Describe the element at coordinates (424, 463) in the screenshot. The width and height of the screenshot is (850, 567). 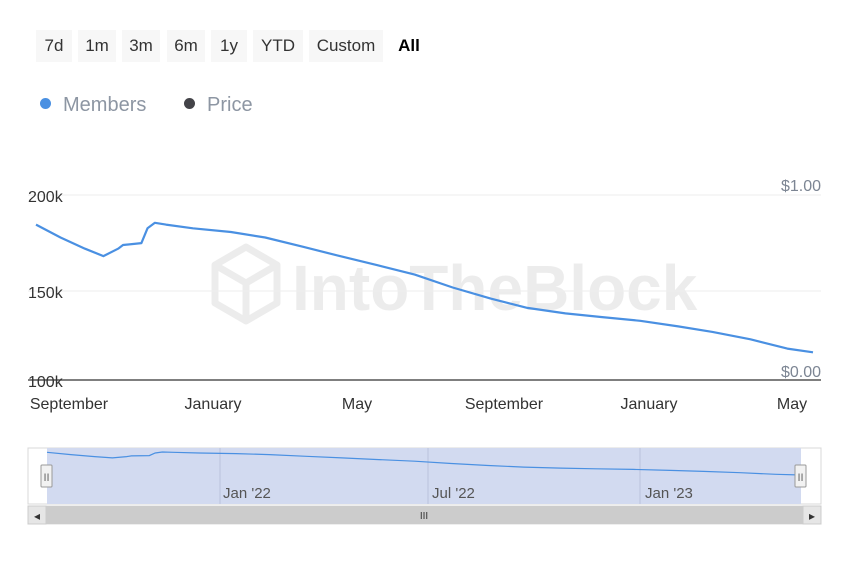
I see `navigator-series-line` at that location.